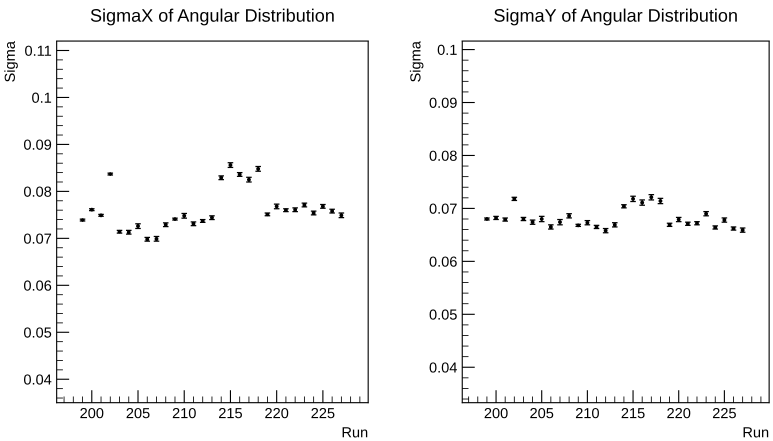 The image size is (773, 441). What do you see at coordinates (212, 17) in the screenshot?
I see `chart-title: SigmaX of Angular Distribution` at bounding box center [212, 17].